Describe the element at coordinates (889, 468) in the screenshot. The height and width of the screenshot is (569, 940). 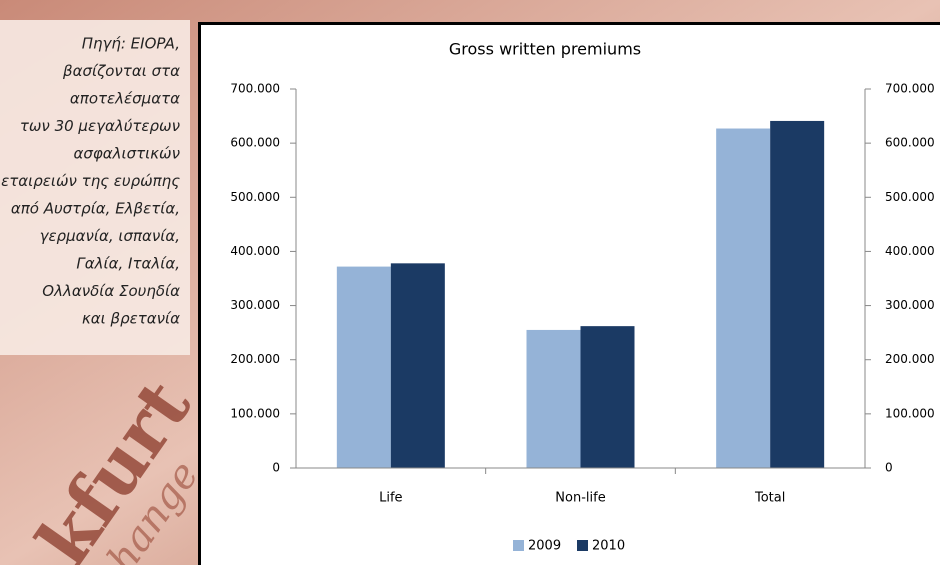
I see `y2-tick-label: 0` at that location.